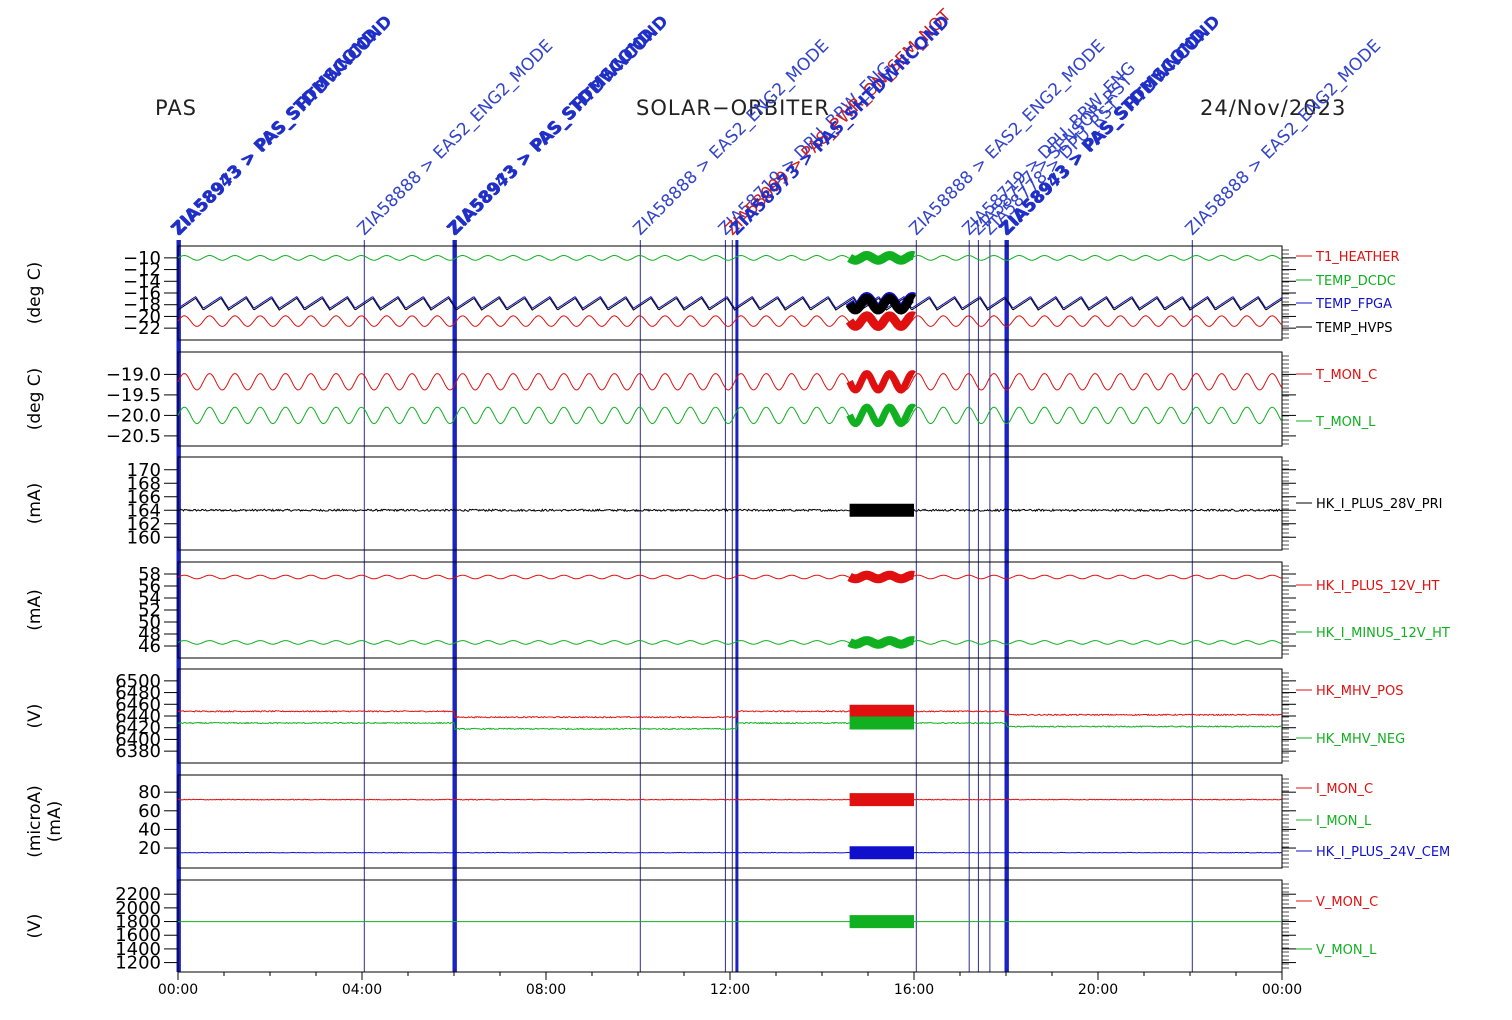  What do you see at coordinates (1378, 586) in the screenshot?
I see `series-label: HK_I_PLUS_12V_HT` at bounding box center [1378, 586].